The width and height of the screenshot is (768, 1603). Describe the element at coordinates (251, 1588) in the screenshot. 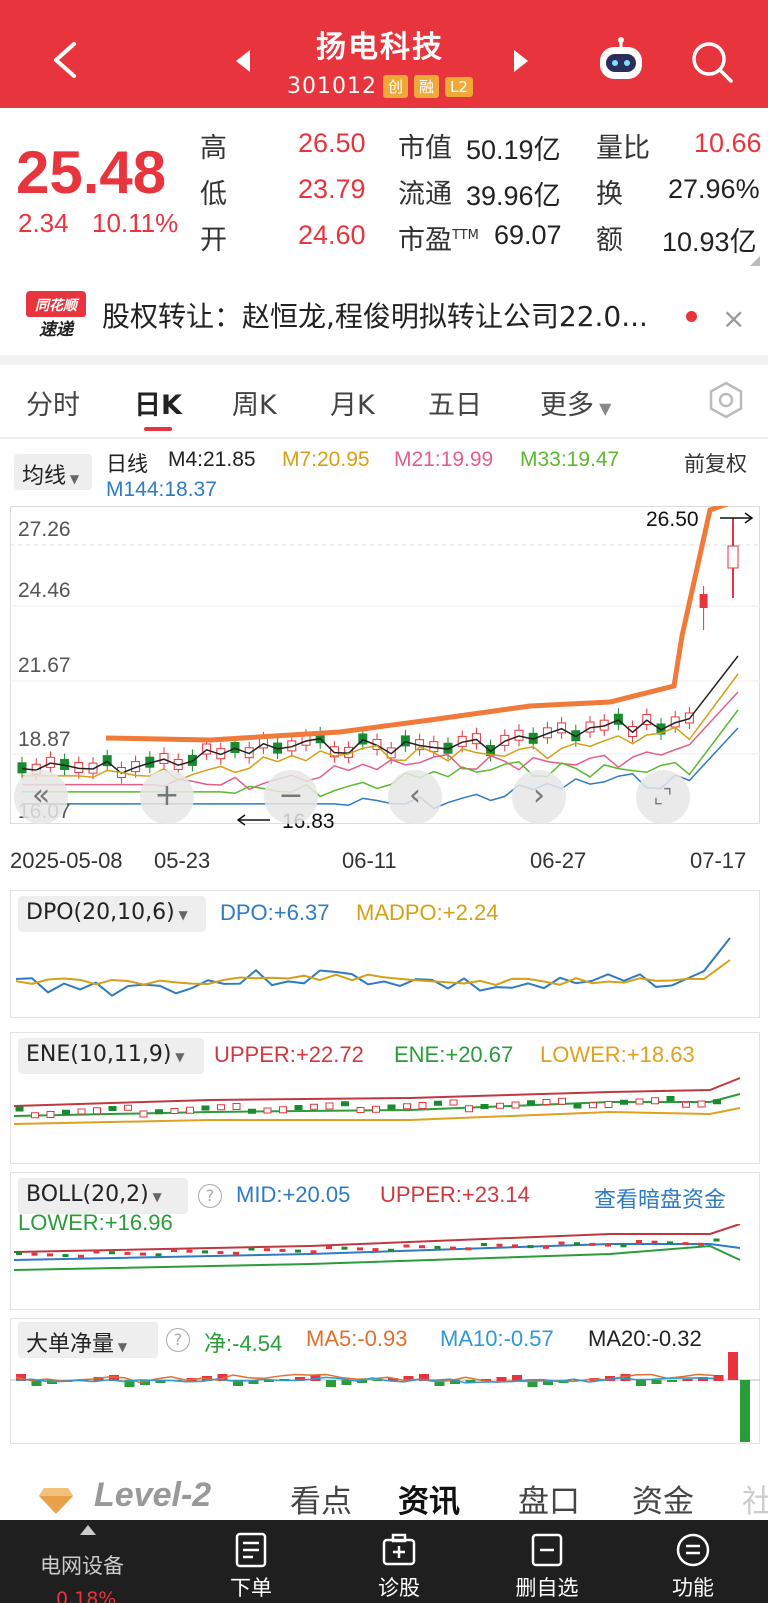

I see `nav-place-order-label: 下单` at that location.